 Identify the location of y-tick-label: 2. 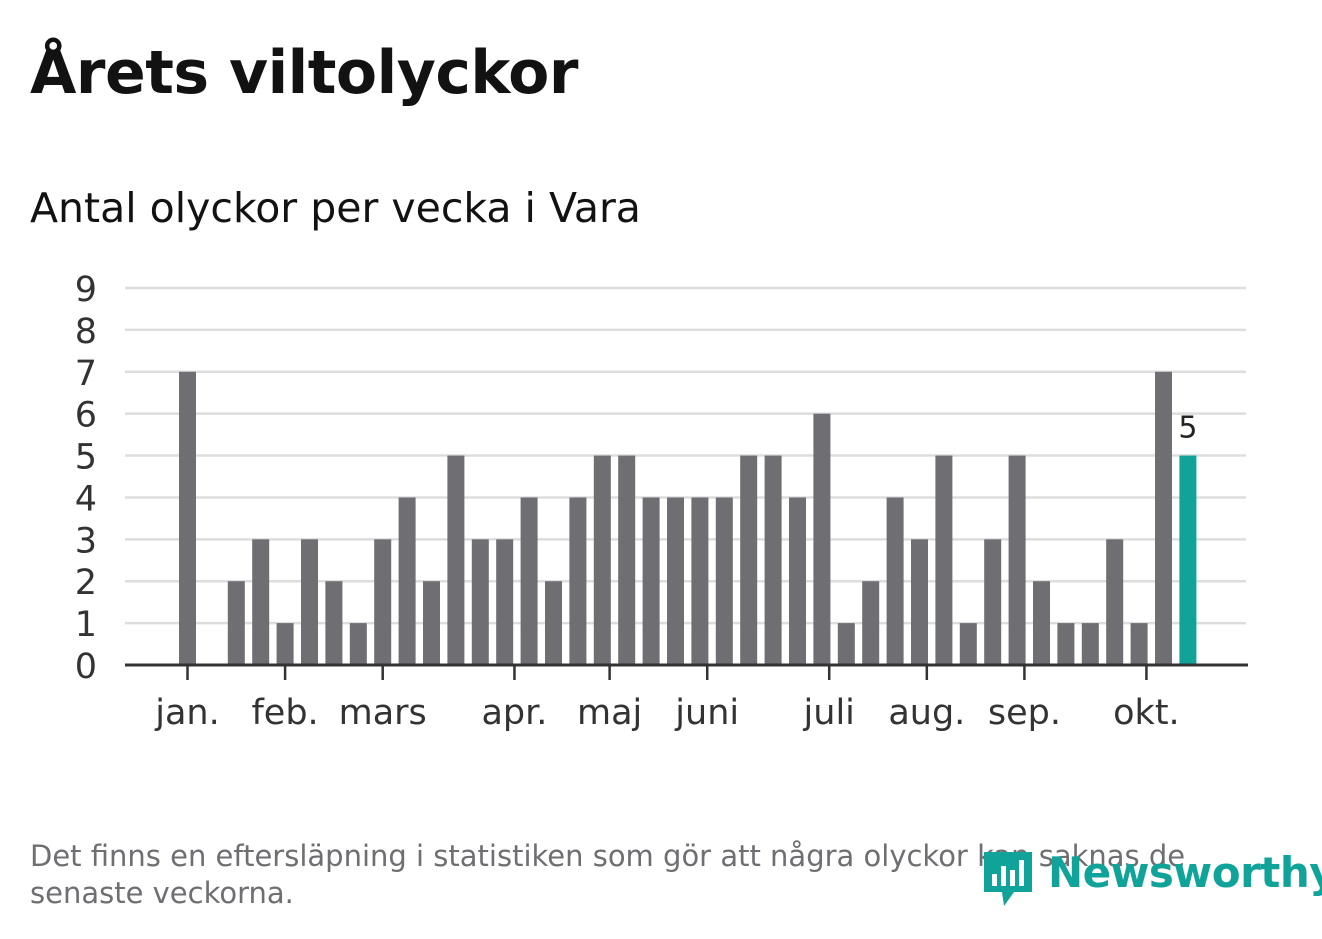
(86, 583).